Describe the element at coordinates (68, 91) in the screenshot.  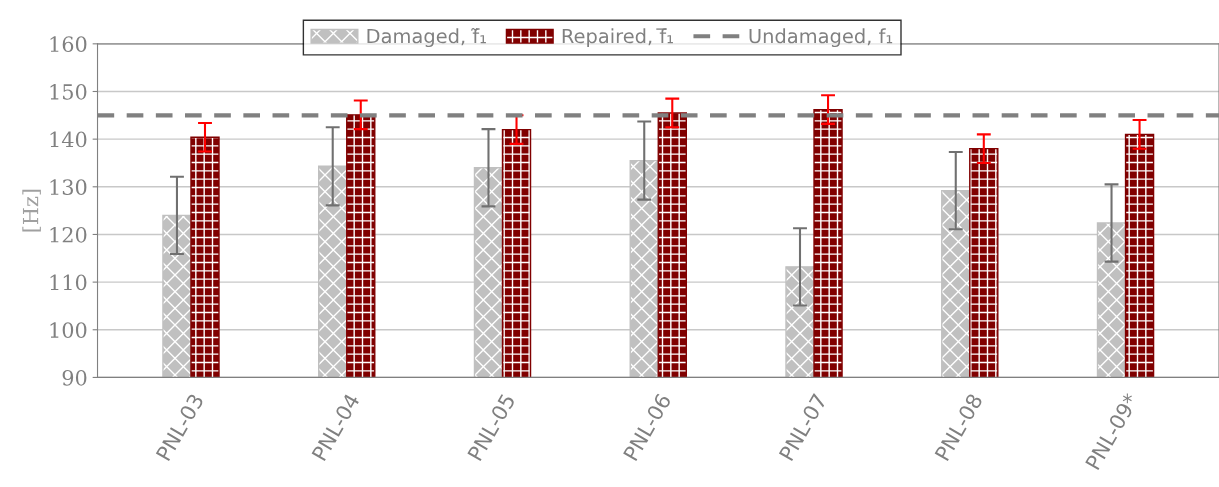
I see `y-tick-label: 150` at that location.